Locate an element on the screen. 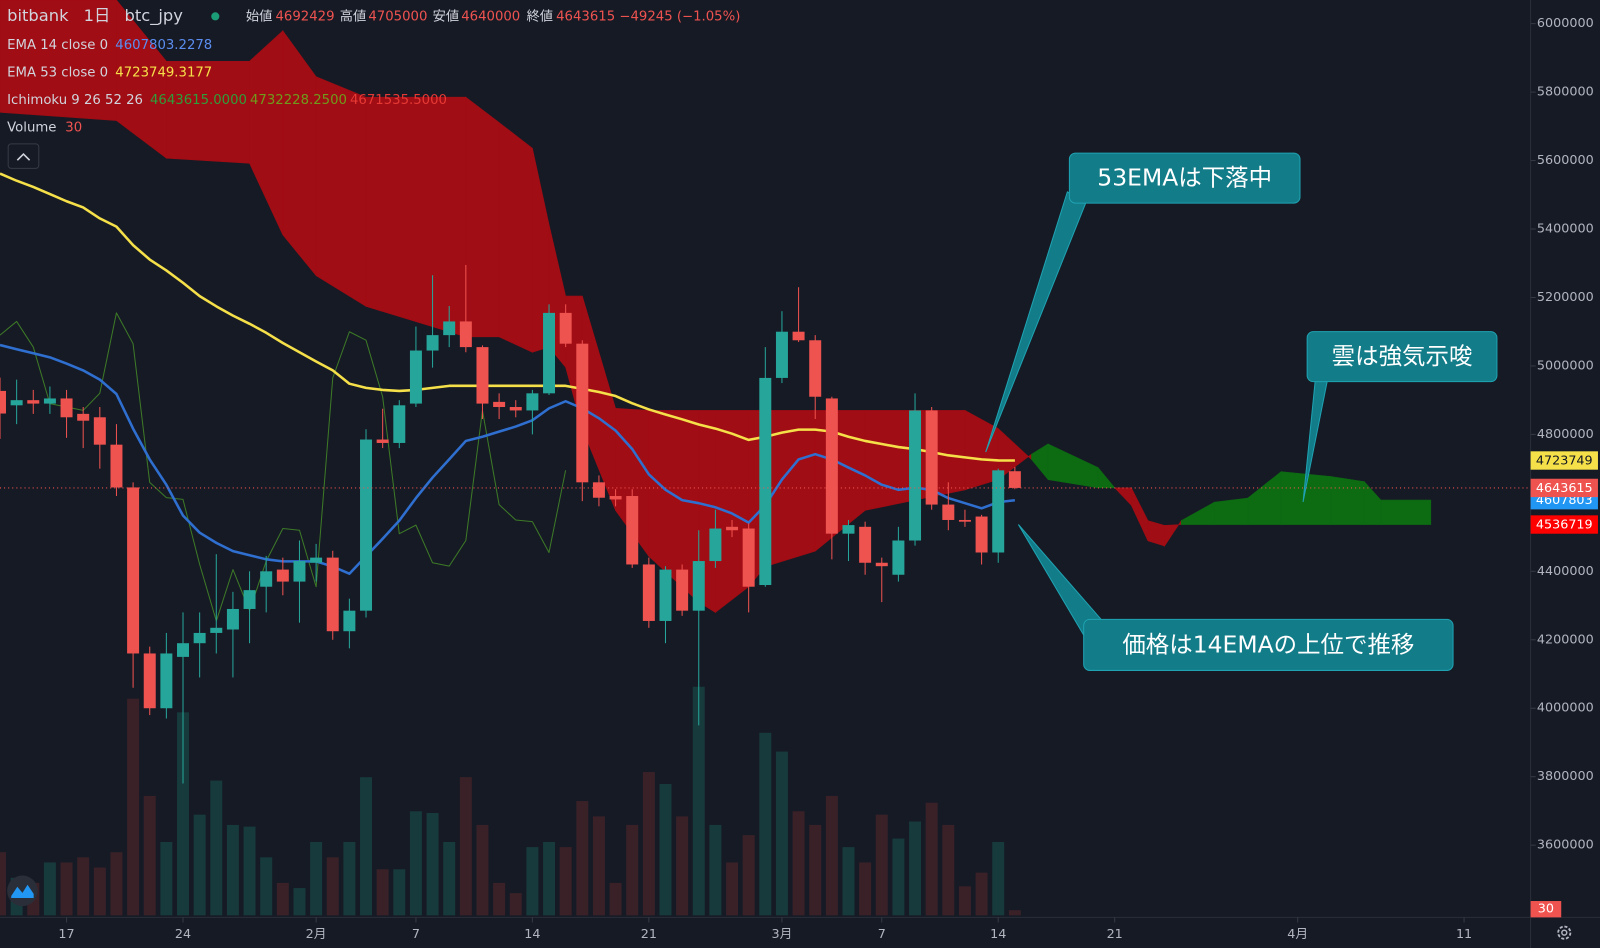 The width and height of the screenshot is (1600, 948). lagging-span is located at coordinates (283, 467).